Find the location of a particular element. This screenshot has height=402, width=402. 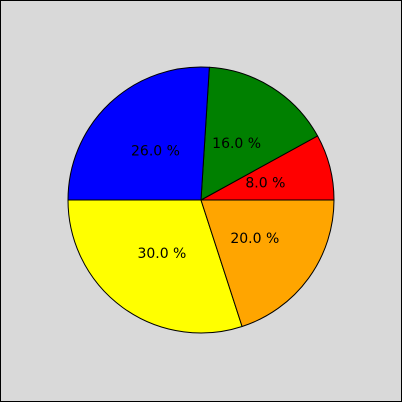

pie-slice-label-3: 30.0 % is located at coordinates (161, 254).